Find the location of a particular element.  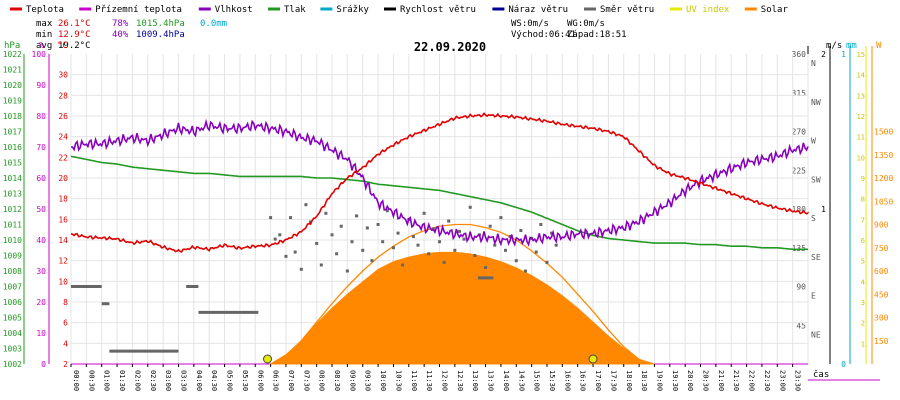

uv-tick-label: 3 is located at coordinates (863, 303).